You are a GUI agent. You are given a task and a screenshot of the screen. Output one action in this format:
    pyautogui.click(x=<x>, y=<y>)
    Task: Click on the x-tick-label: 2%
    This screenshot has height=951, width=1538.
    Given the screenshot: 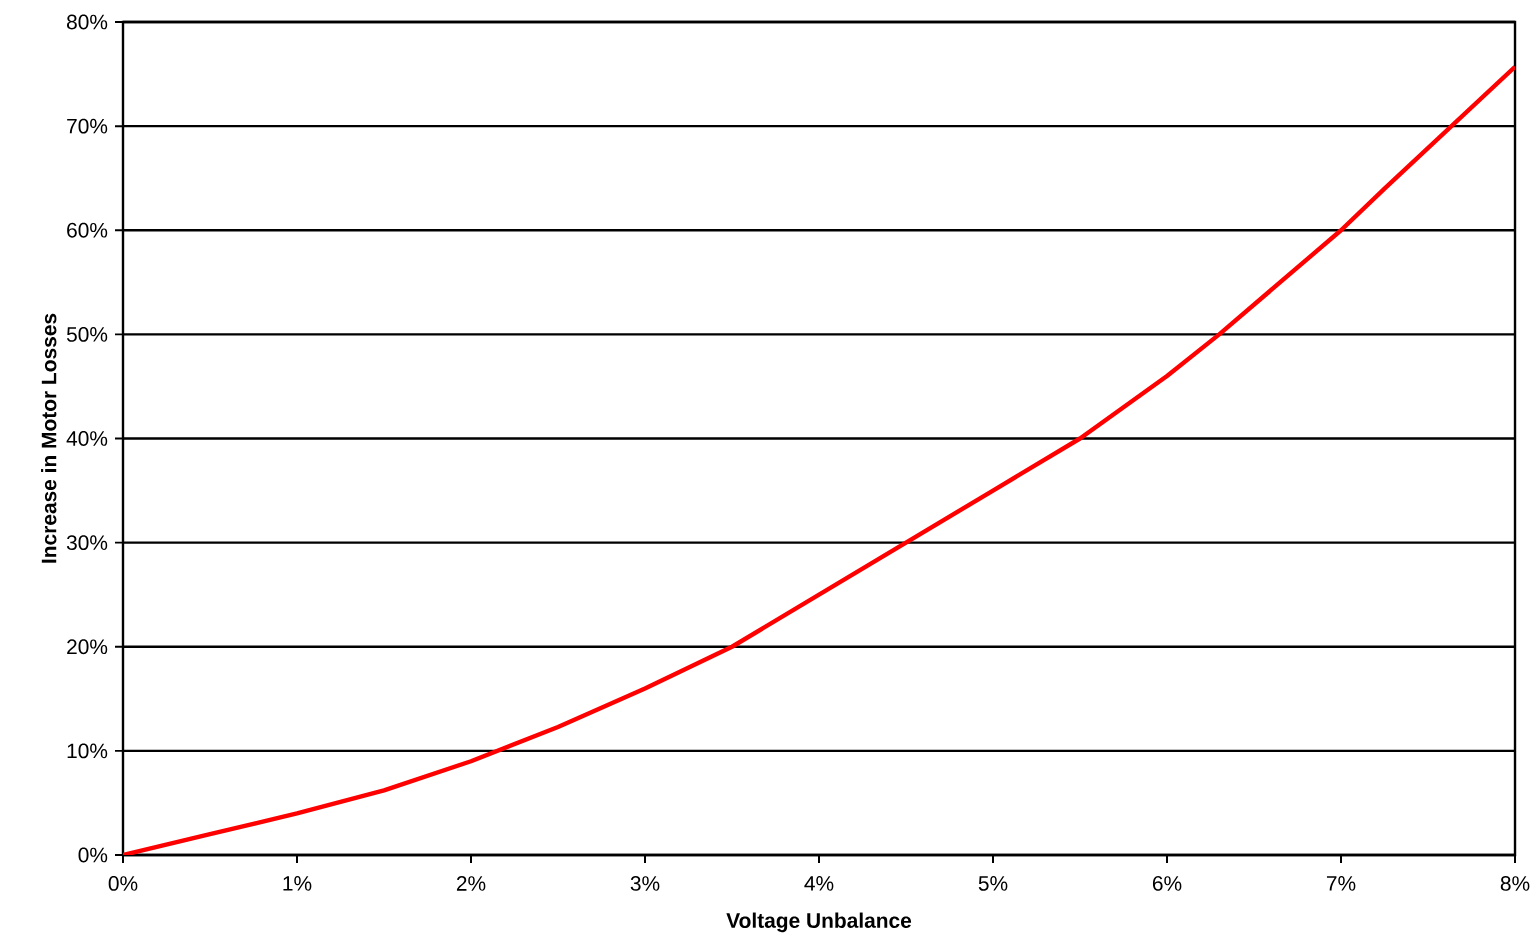 What is the action you would take?
    pyautogui.click(x=471, y=883)
    